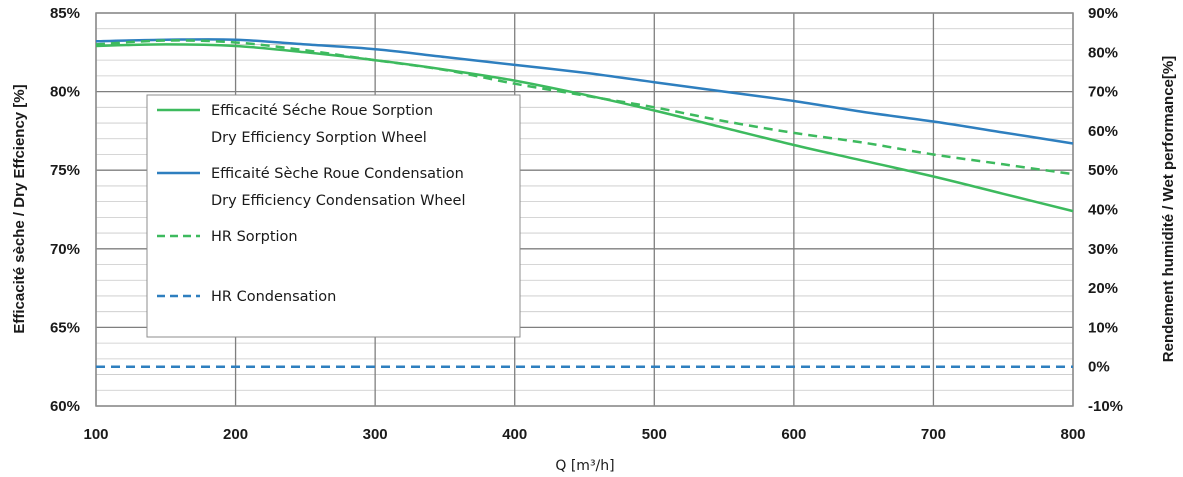 The height and width of the screenshot is (477, 1183). Describe the element at coordinates (19, 208) in the screenshot. I see `y-left-axis-label: Efficacité sèche / Dry Effciency [%]` at that location.